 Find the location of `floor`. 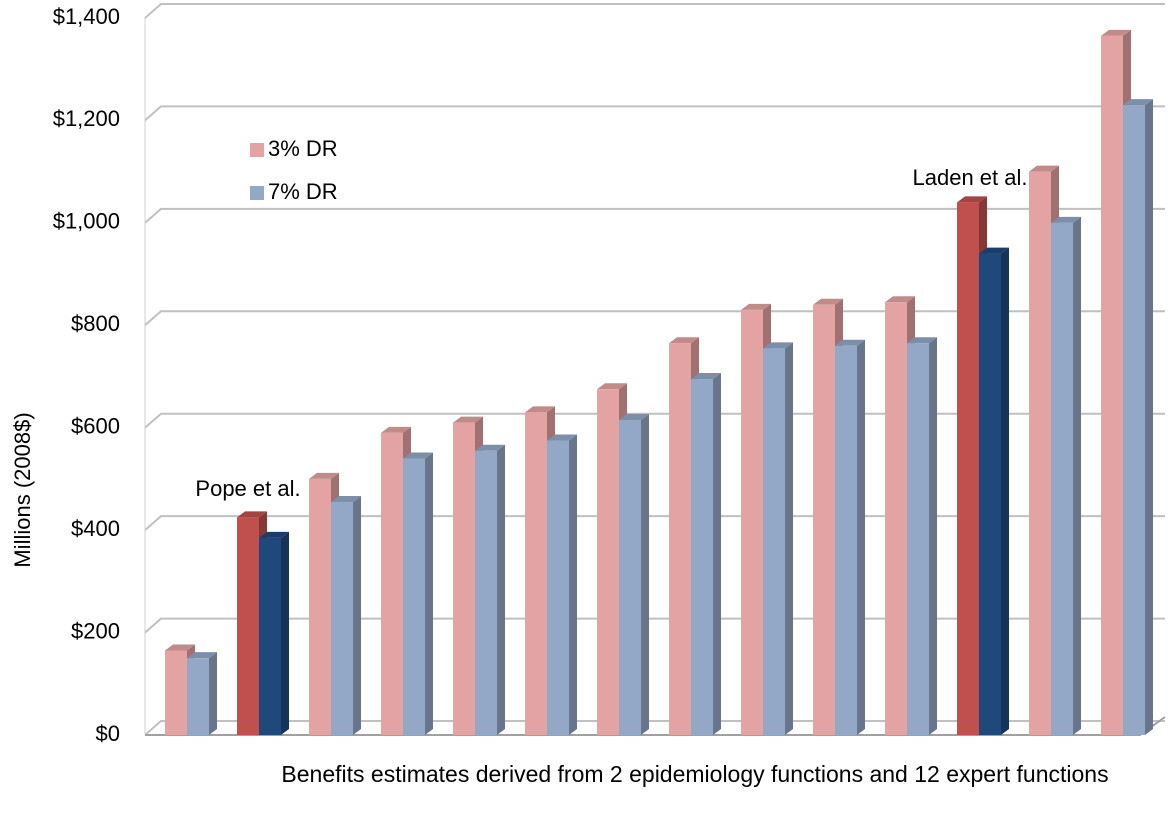

floor is located at coordinates (655, 726).